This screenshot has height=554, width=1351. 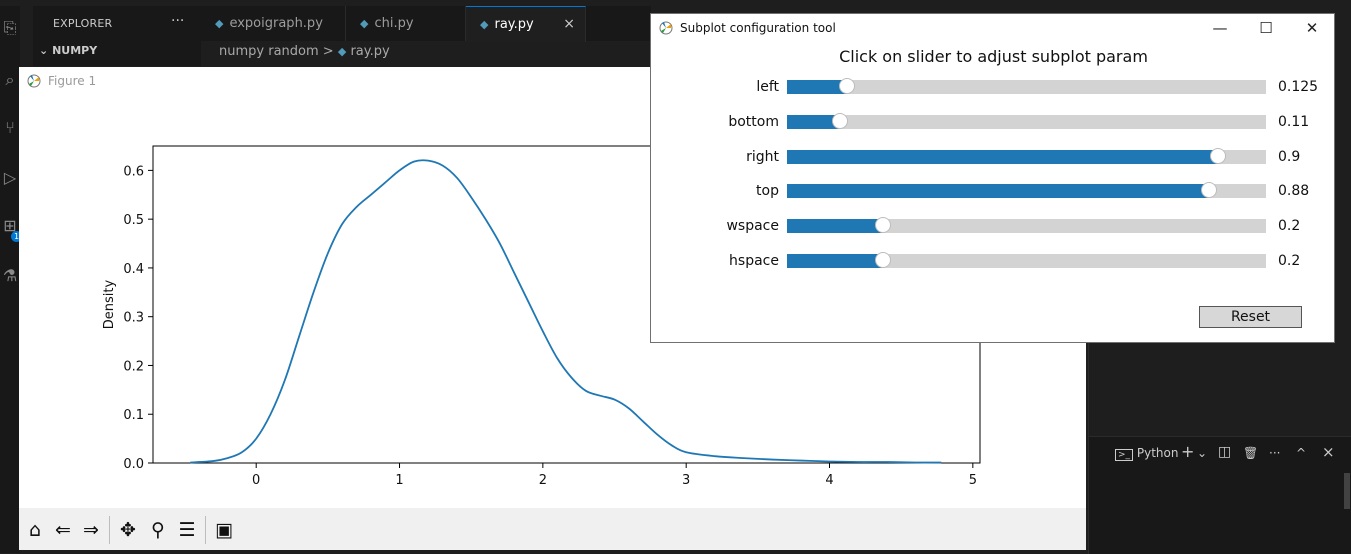 I want to click on tab-label: chi.py, so click(x=394, y=23).